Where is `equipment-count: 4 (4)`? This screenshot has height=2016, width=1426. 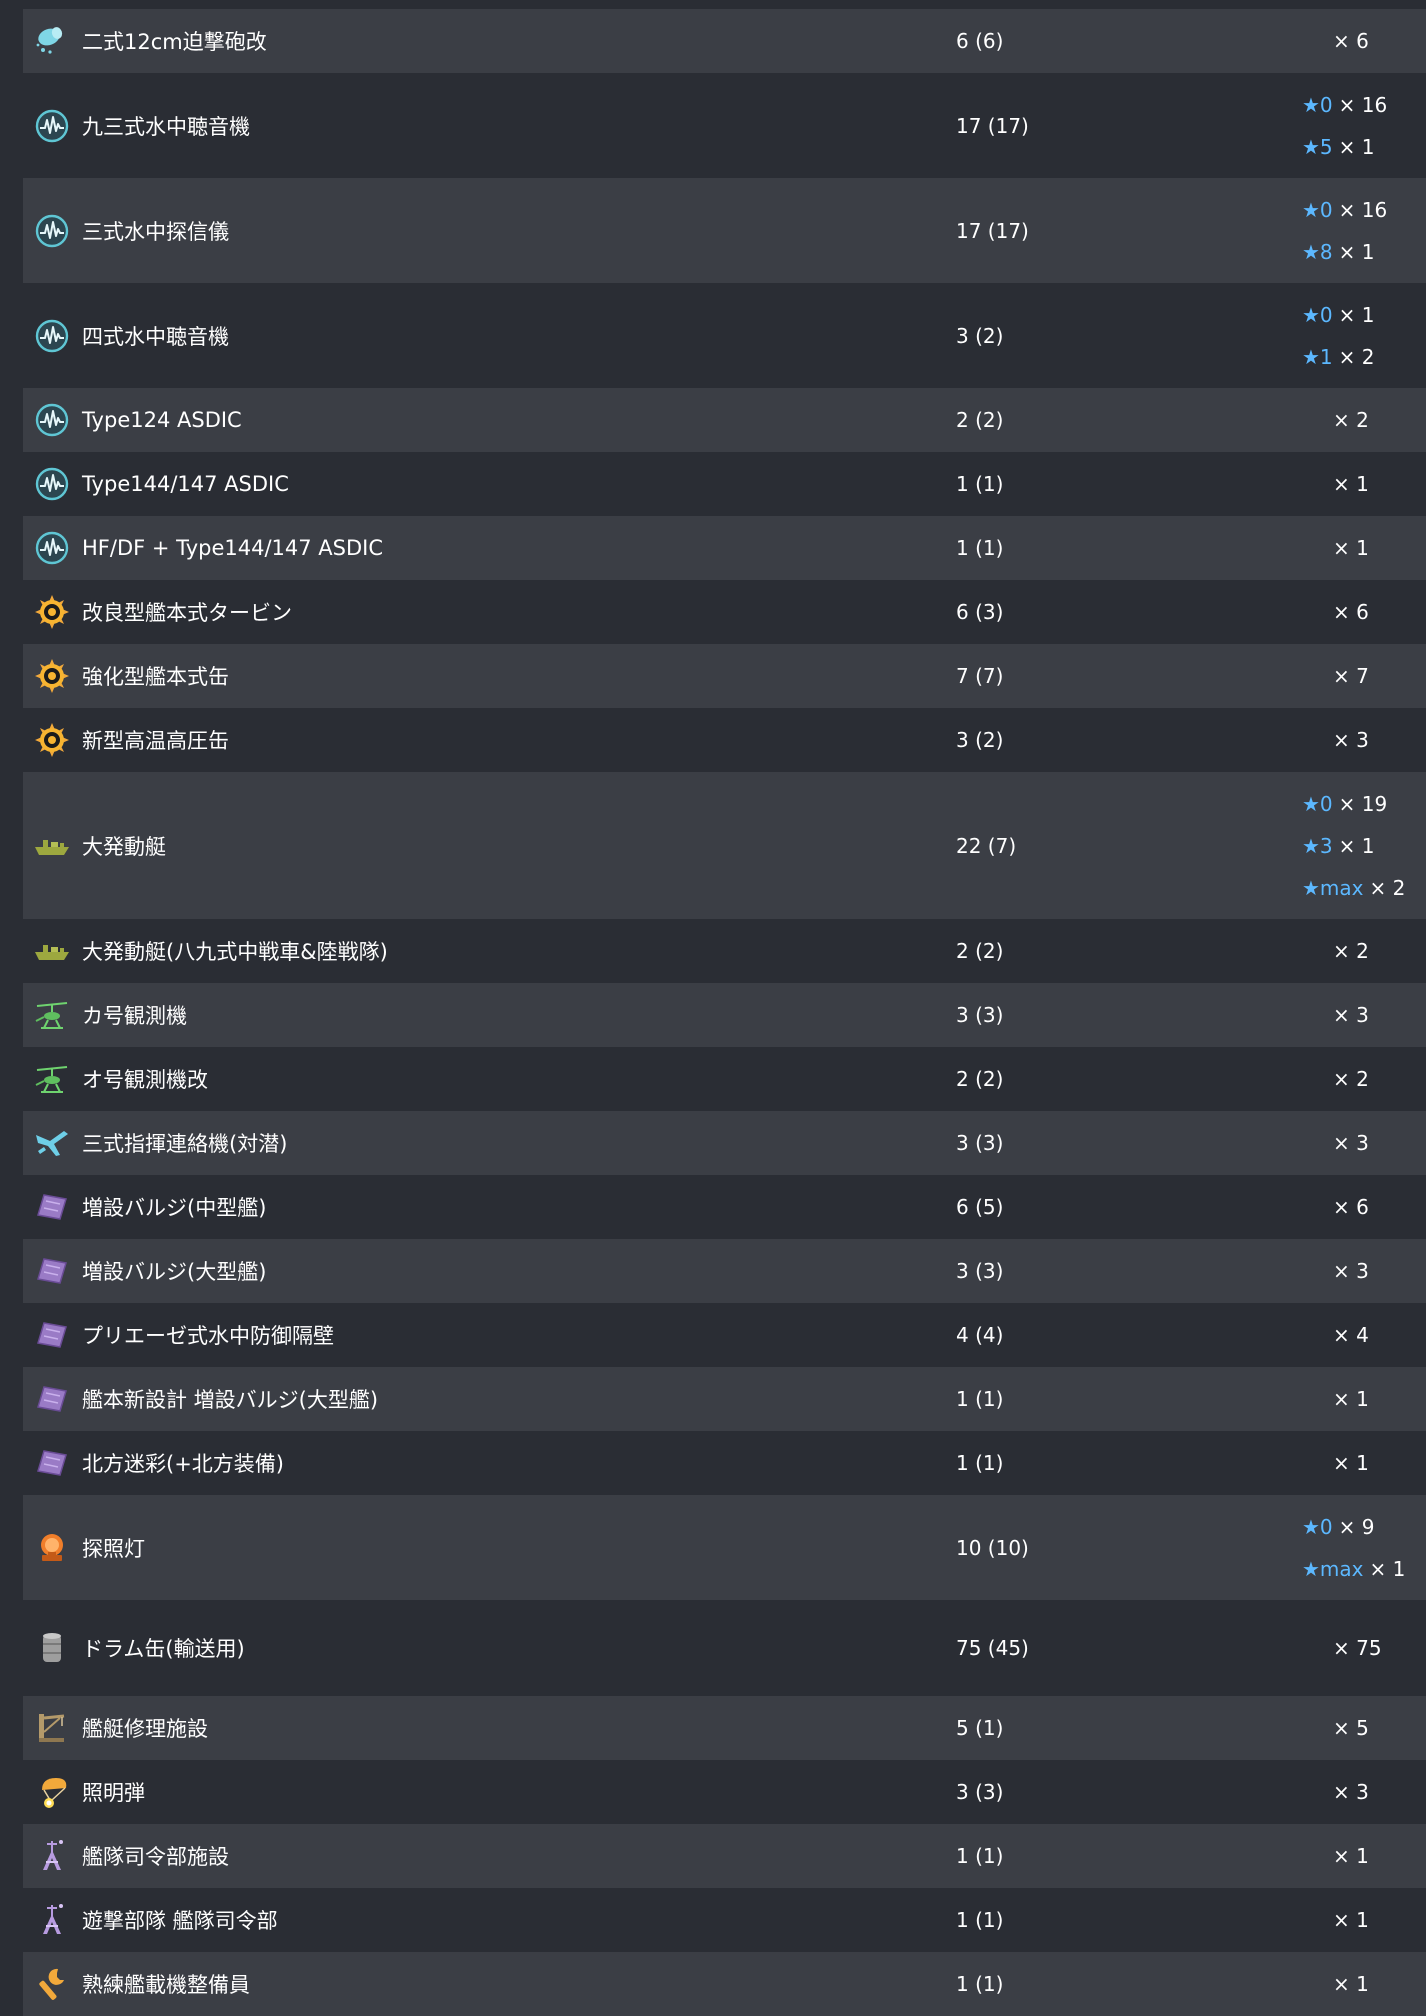
equipment-count: 4 (4) is located at coordinates (980, 1335).